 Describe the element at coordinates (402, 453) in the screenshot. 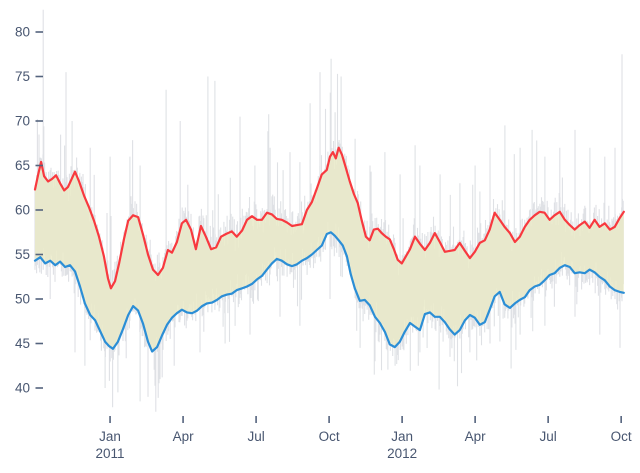

I see `x-tick-year-label: 2012` at that location.